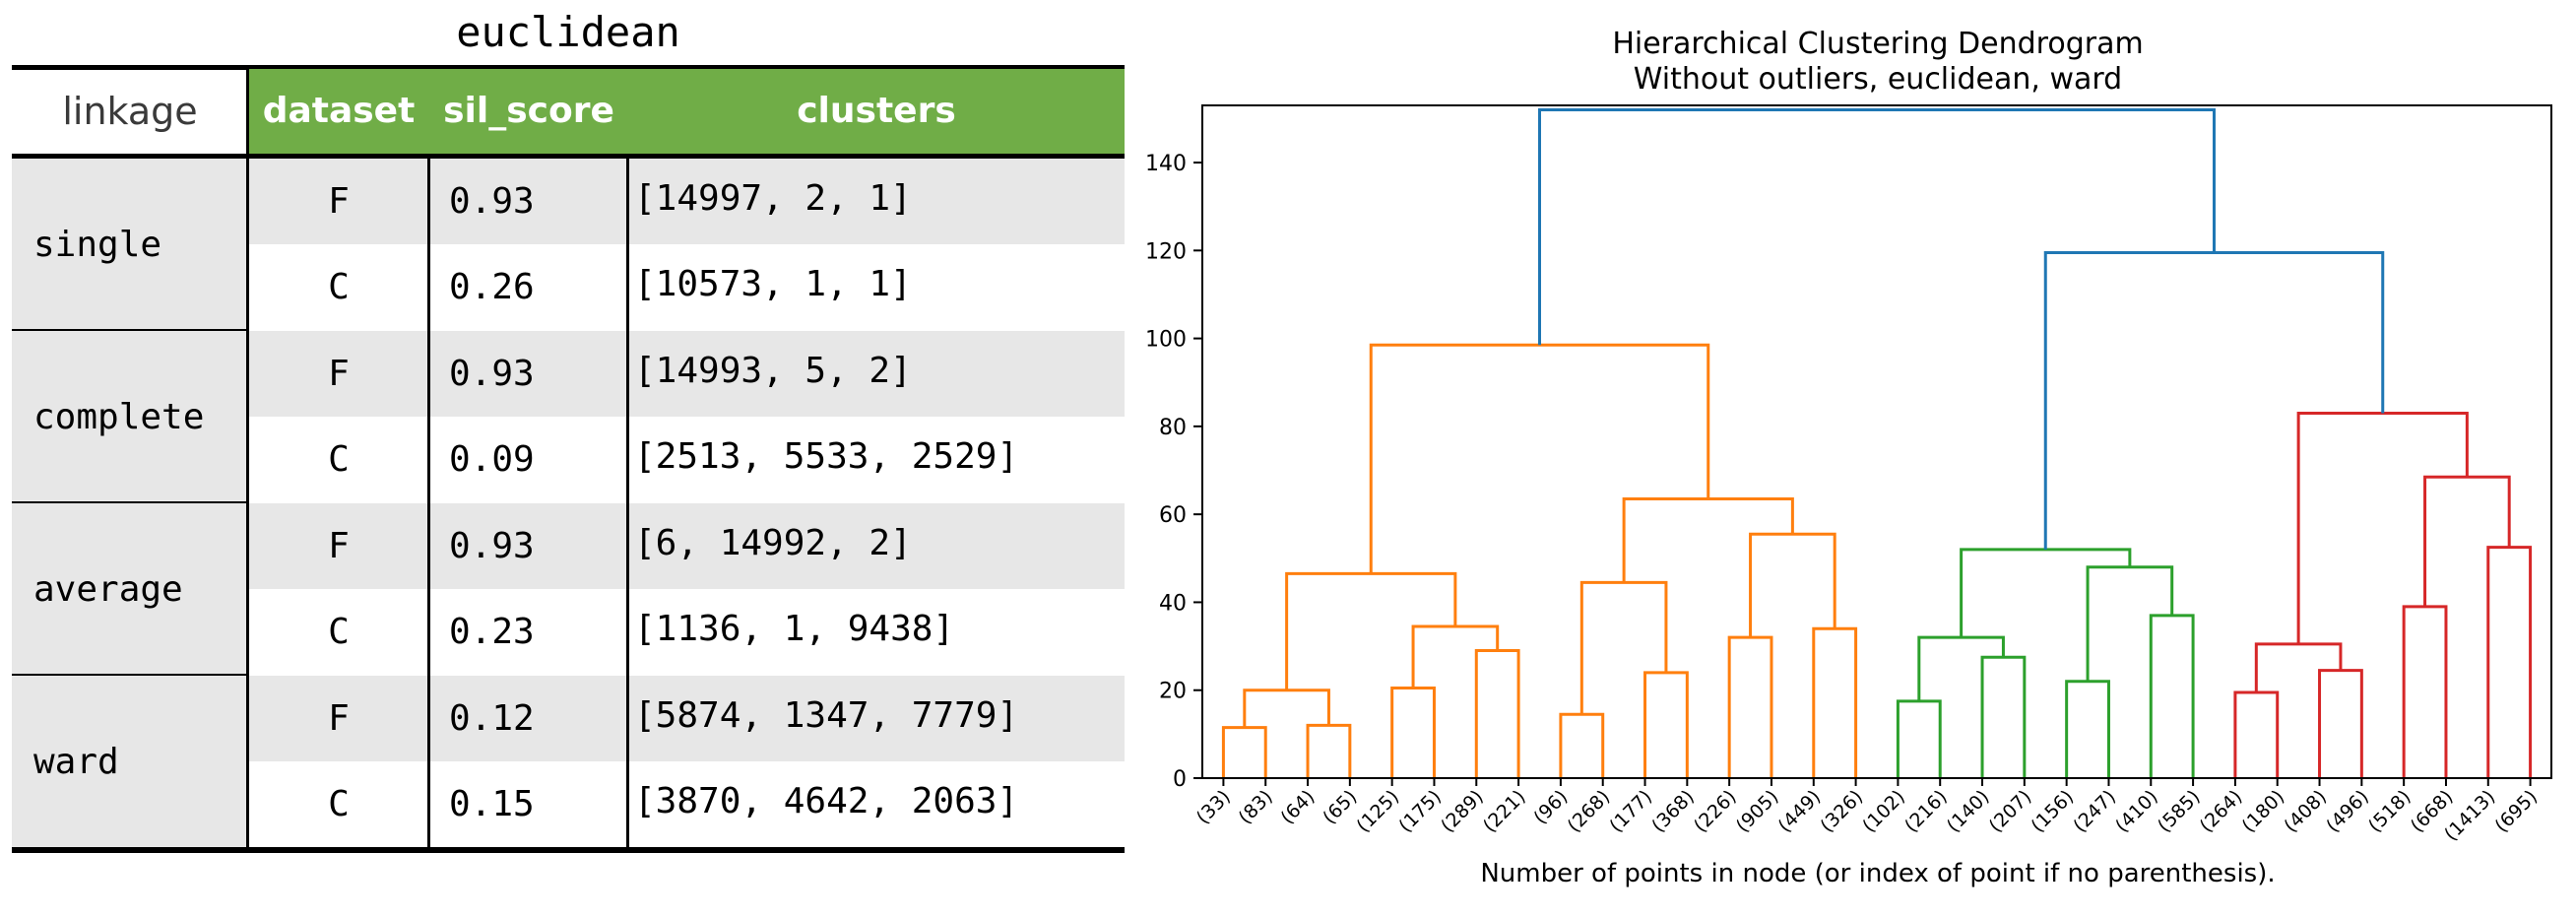 The height and width of the screenshot is (918, 2576). What do you see at coordinates (492, 719) in the screenshot?
I see `cell-sil-score: 0.12` at bounding box center [492, 719].